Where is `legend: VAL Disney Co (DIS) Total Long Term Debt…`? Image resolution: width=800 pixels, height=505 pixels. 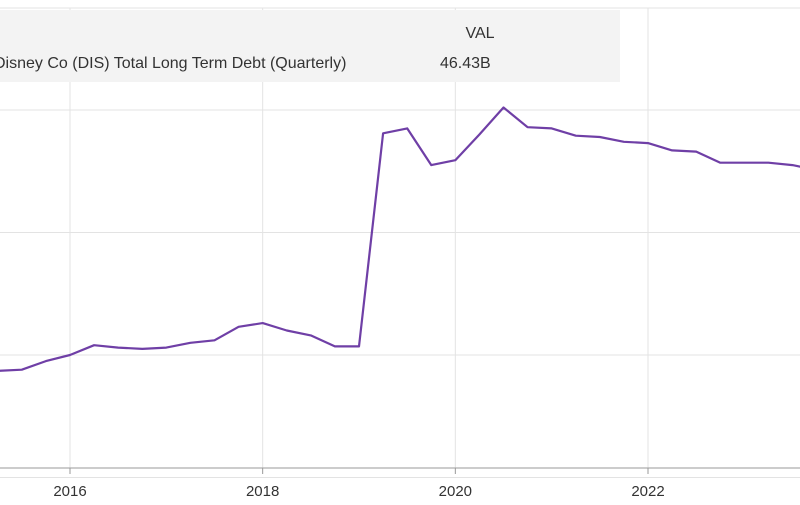 legend: VAL Disney Co (DIS) Total Long Term Debt… is located at coordinates (310, 46).